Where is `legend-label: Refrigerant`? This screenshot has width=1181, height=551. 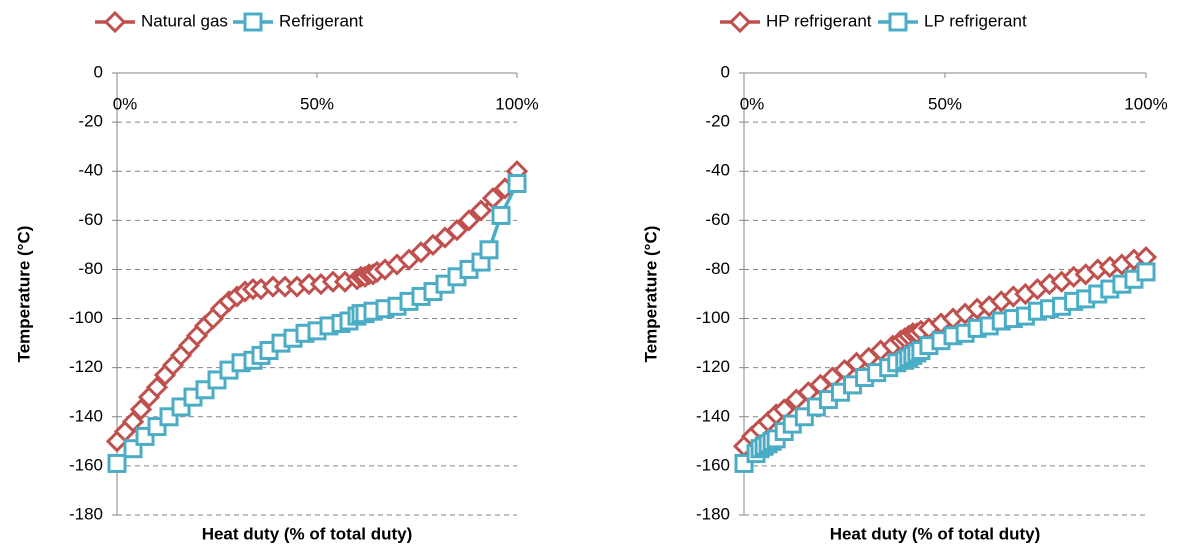
legend-label: Refrigerant is located at coordinates (321, 20).